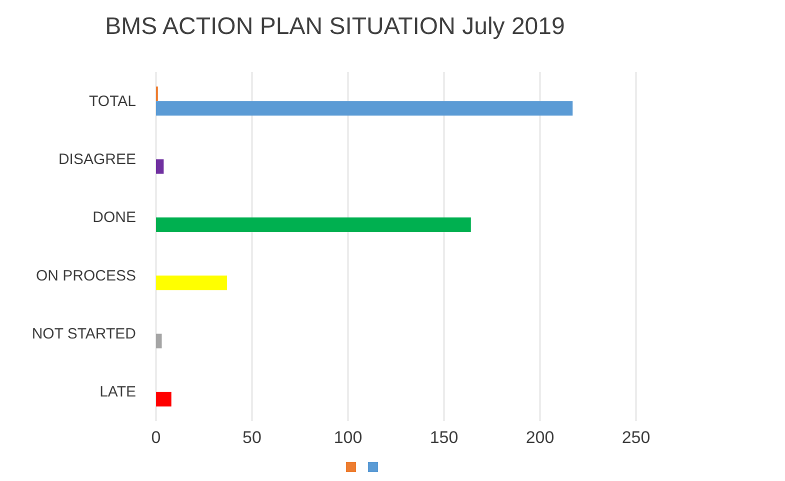 The width and height of the screenshot is (785, 481). What do you see at coordinates (97, 159) in the screenshot?
I see `y-tick-label: DISAGREE` at bounding box center [97, 159].